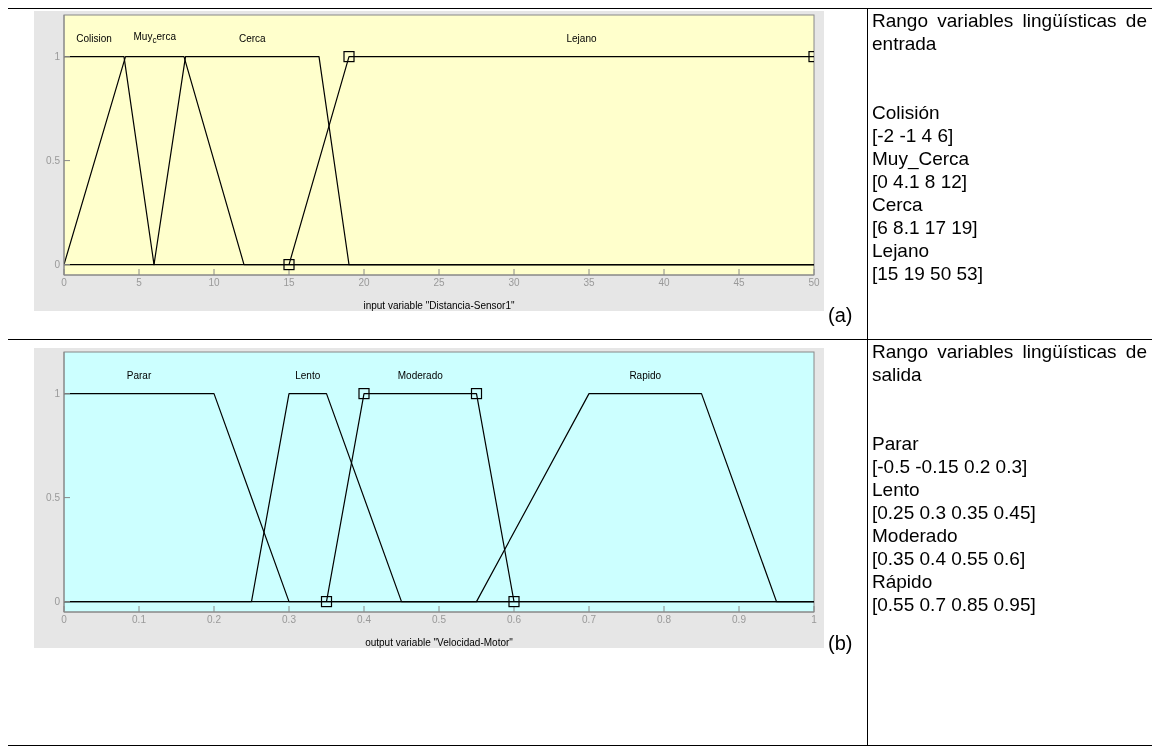 The height and width of the screenshot is (752, 1160). What do you see at coordinates (954, 512) in the screenshot?
I see `text: [0.25 0.3 0.35 0.45]` at bounding box center [954, 512].